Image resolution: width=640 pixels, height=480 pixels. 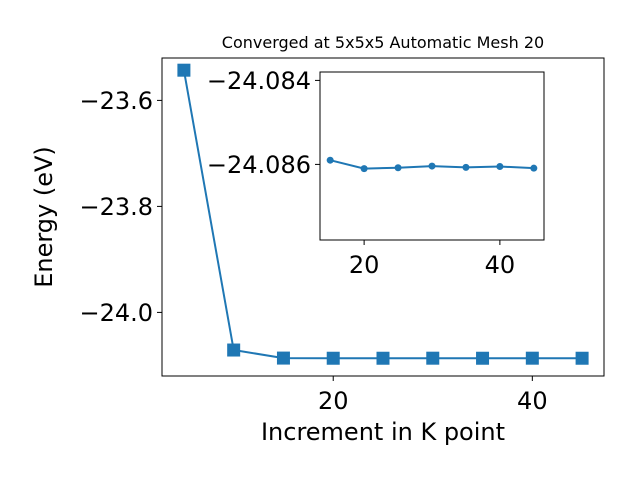 What do you see at coordinates (364, 265) in the screenshot?
I see `inset-x-tick-label: 20` at bounding box center [364, 265].